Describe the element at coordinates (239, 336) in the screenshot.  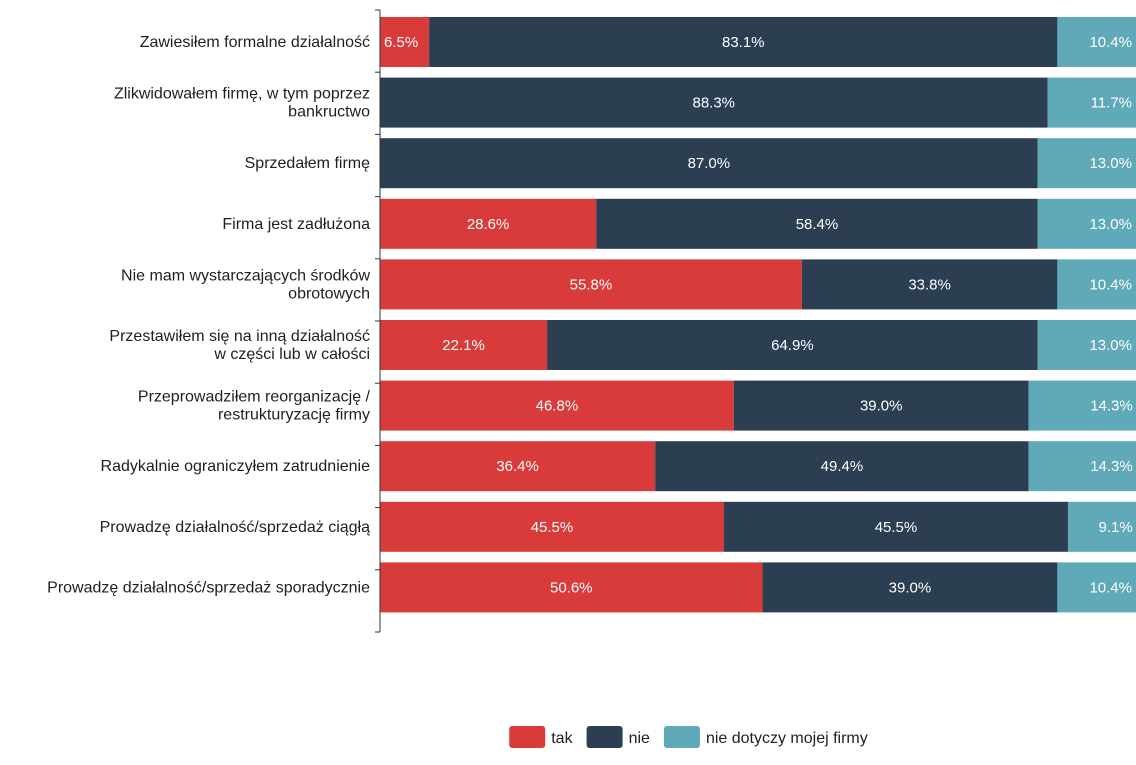
I see `category-label-5-line-0: Przestawiłem się na inną działalność` at that location.